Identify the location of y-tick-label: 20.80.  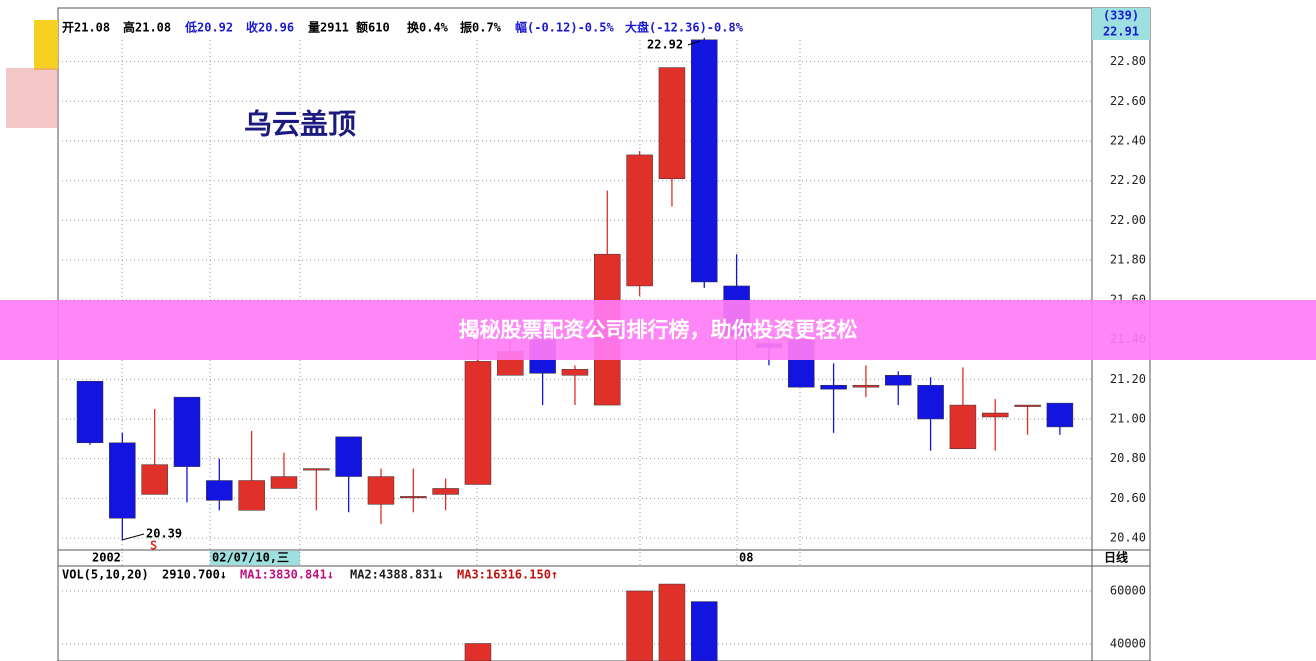
(1128, 458).